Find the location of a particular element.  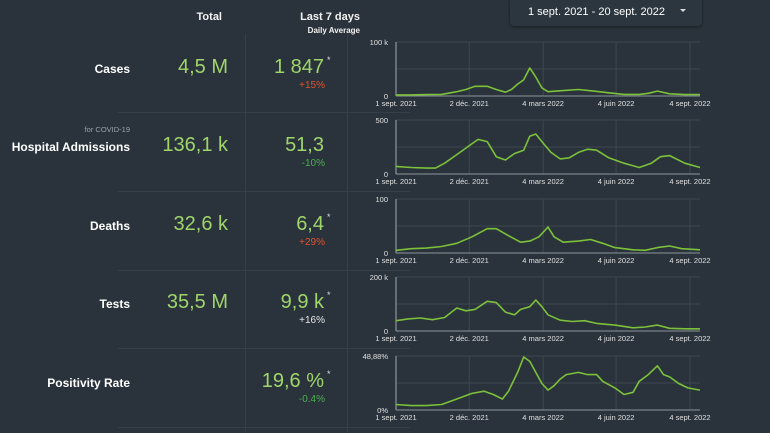

y-tick-label: 100 is located at coordinates (381, 199).